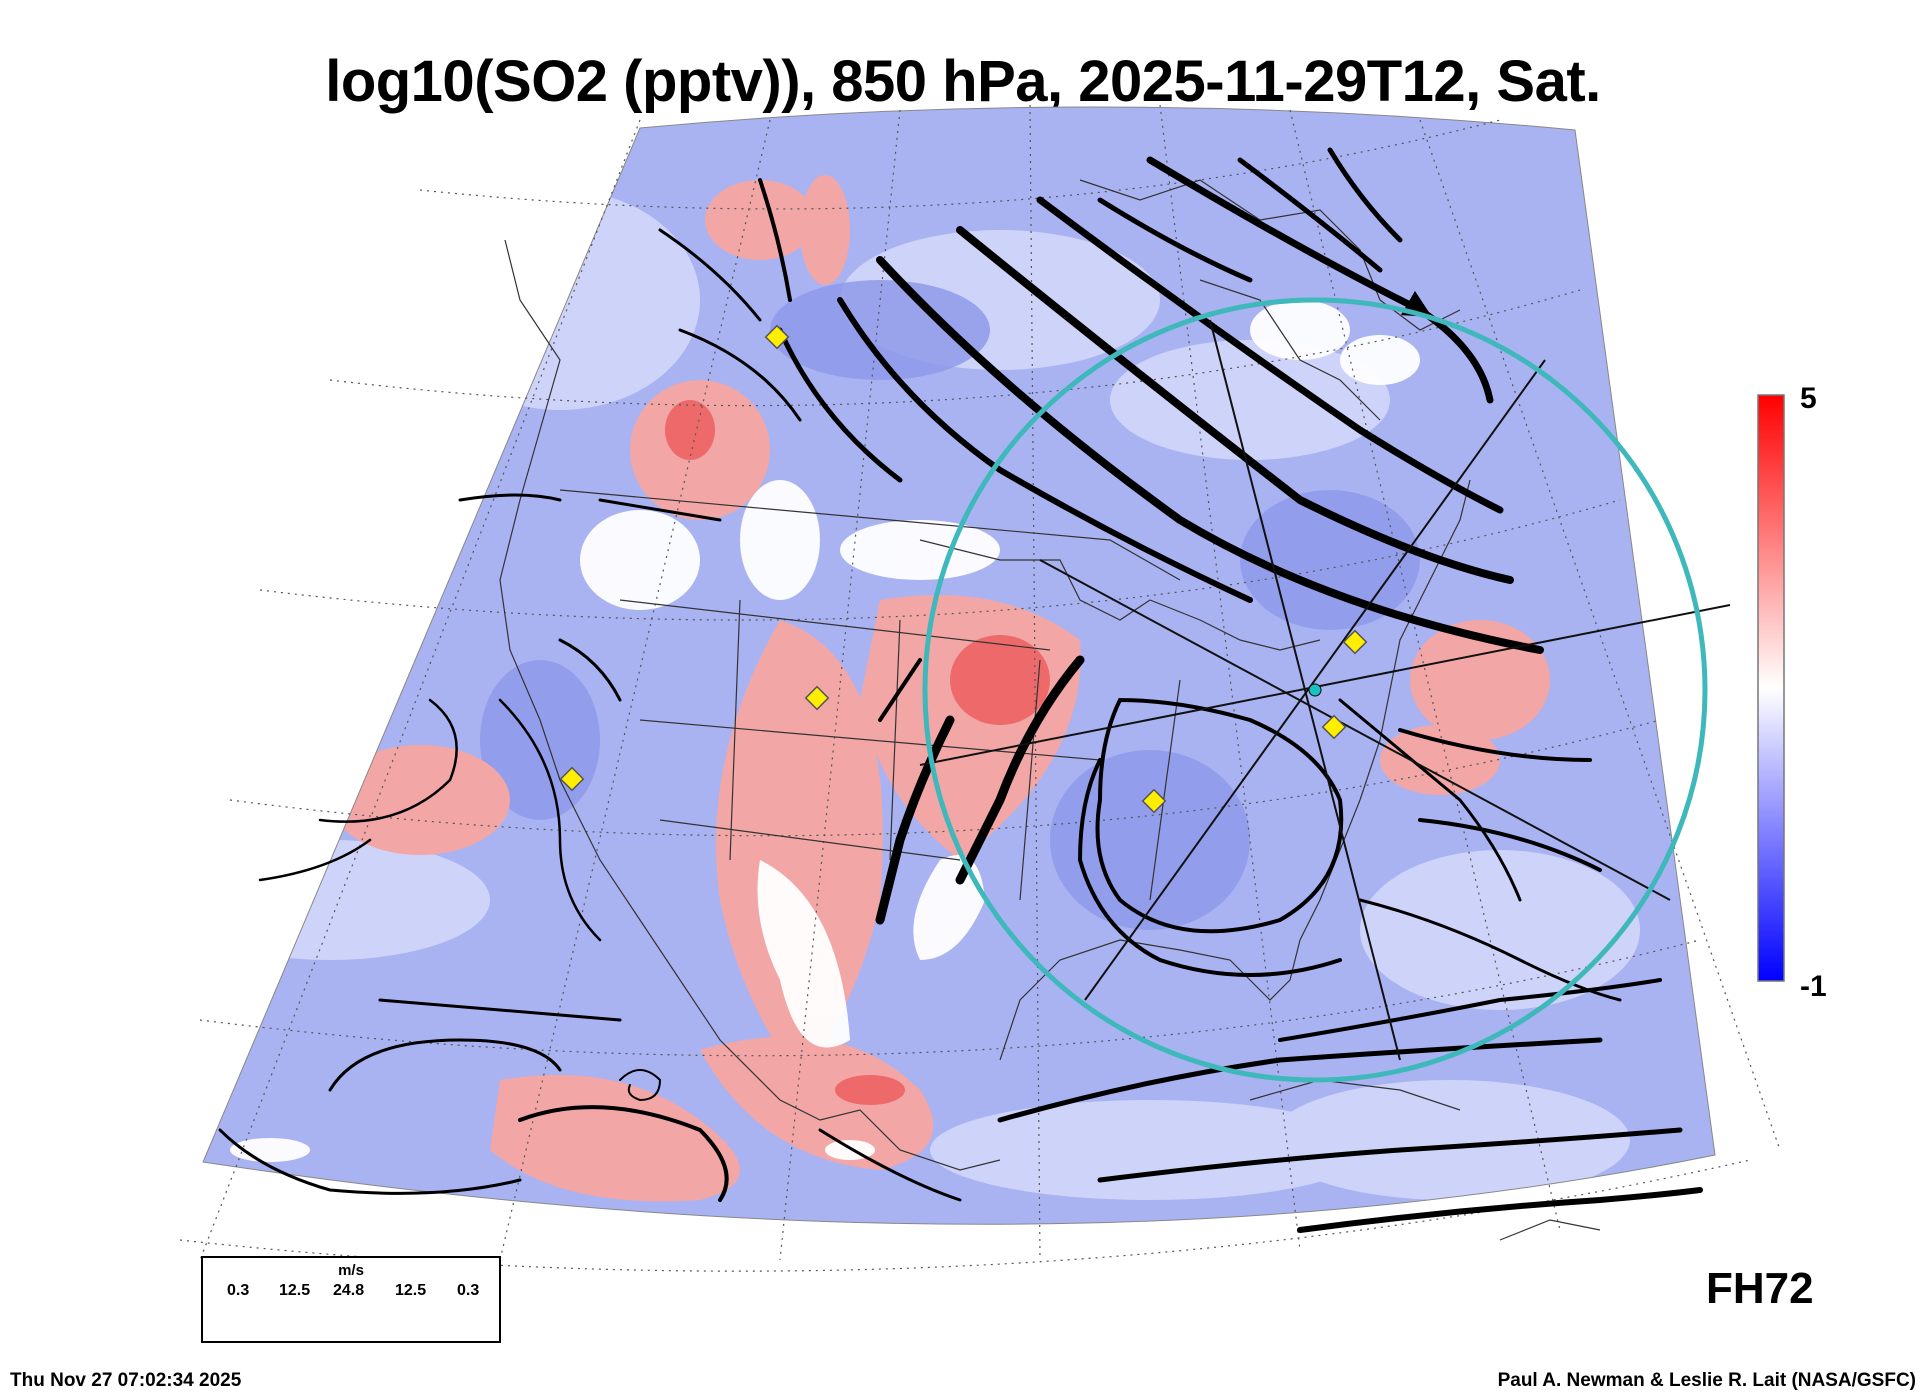 This screenshot has height=1394, width=1926. Describe the element at coordinates (857, 752) in the screenshot. I see `so2-peak-areas` at that location.